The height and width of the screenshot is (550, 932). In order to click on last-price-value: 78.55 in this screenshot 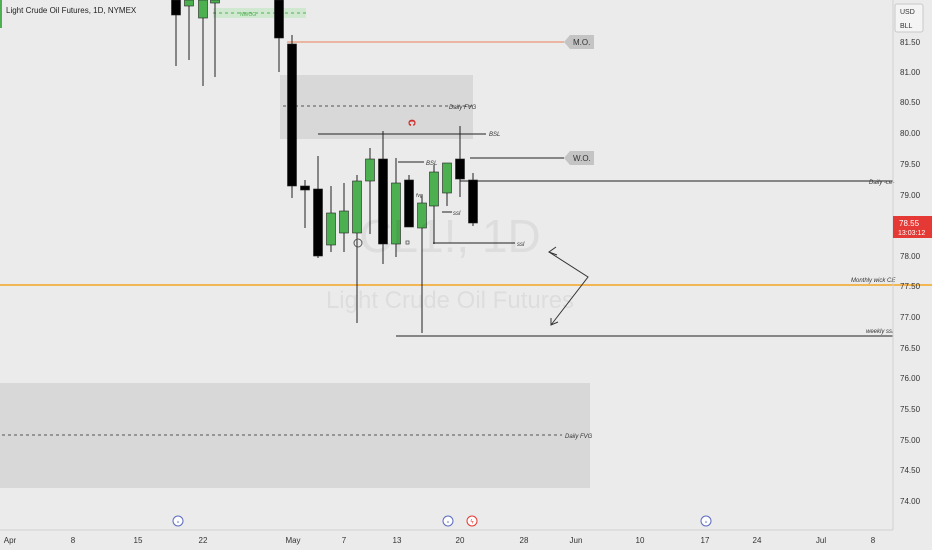, I will do `click(909, 223)`.